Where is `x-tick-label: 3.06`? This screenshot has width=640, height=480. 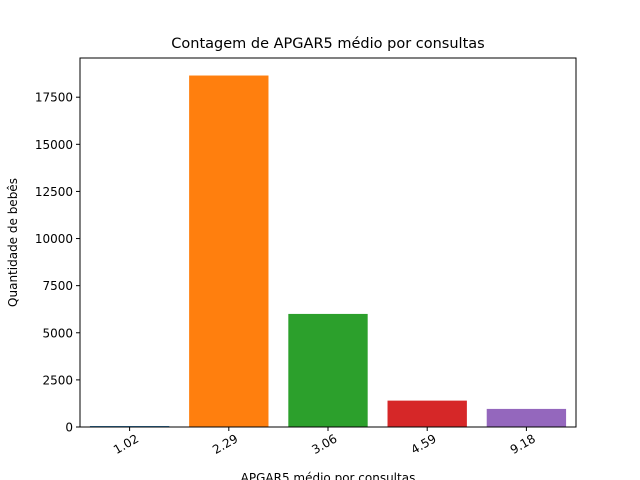
x-tick-label: 3.06 is located at coordinates (324, 443).